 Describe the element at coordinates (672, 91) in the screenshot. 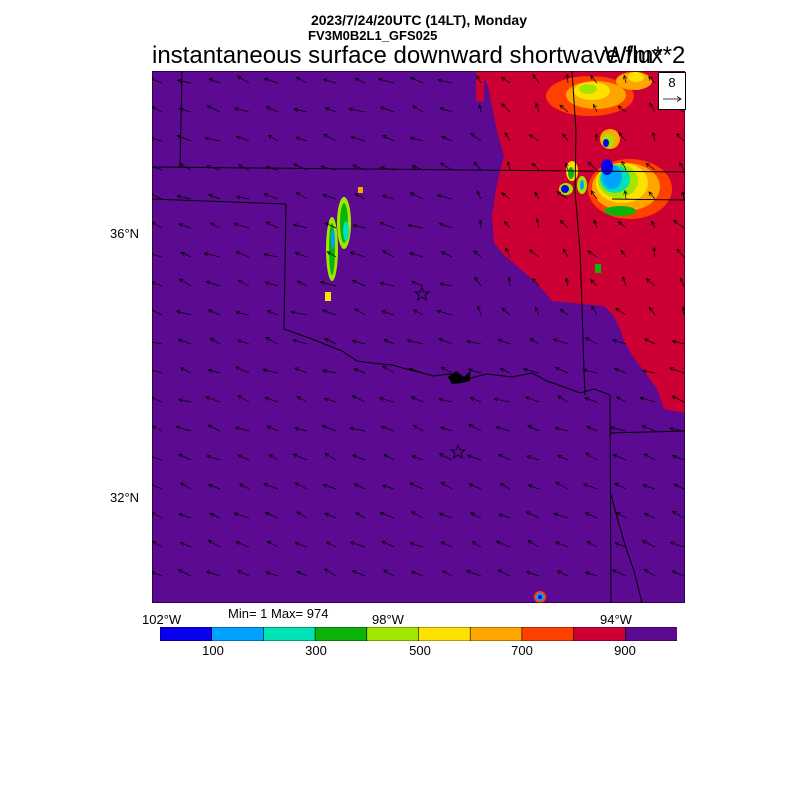

I see `reference-vector-box: 8` at that location.